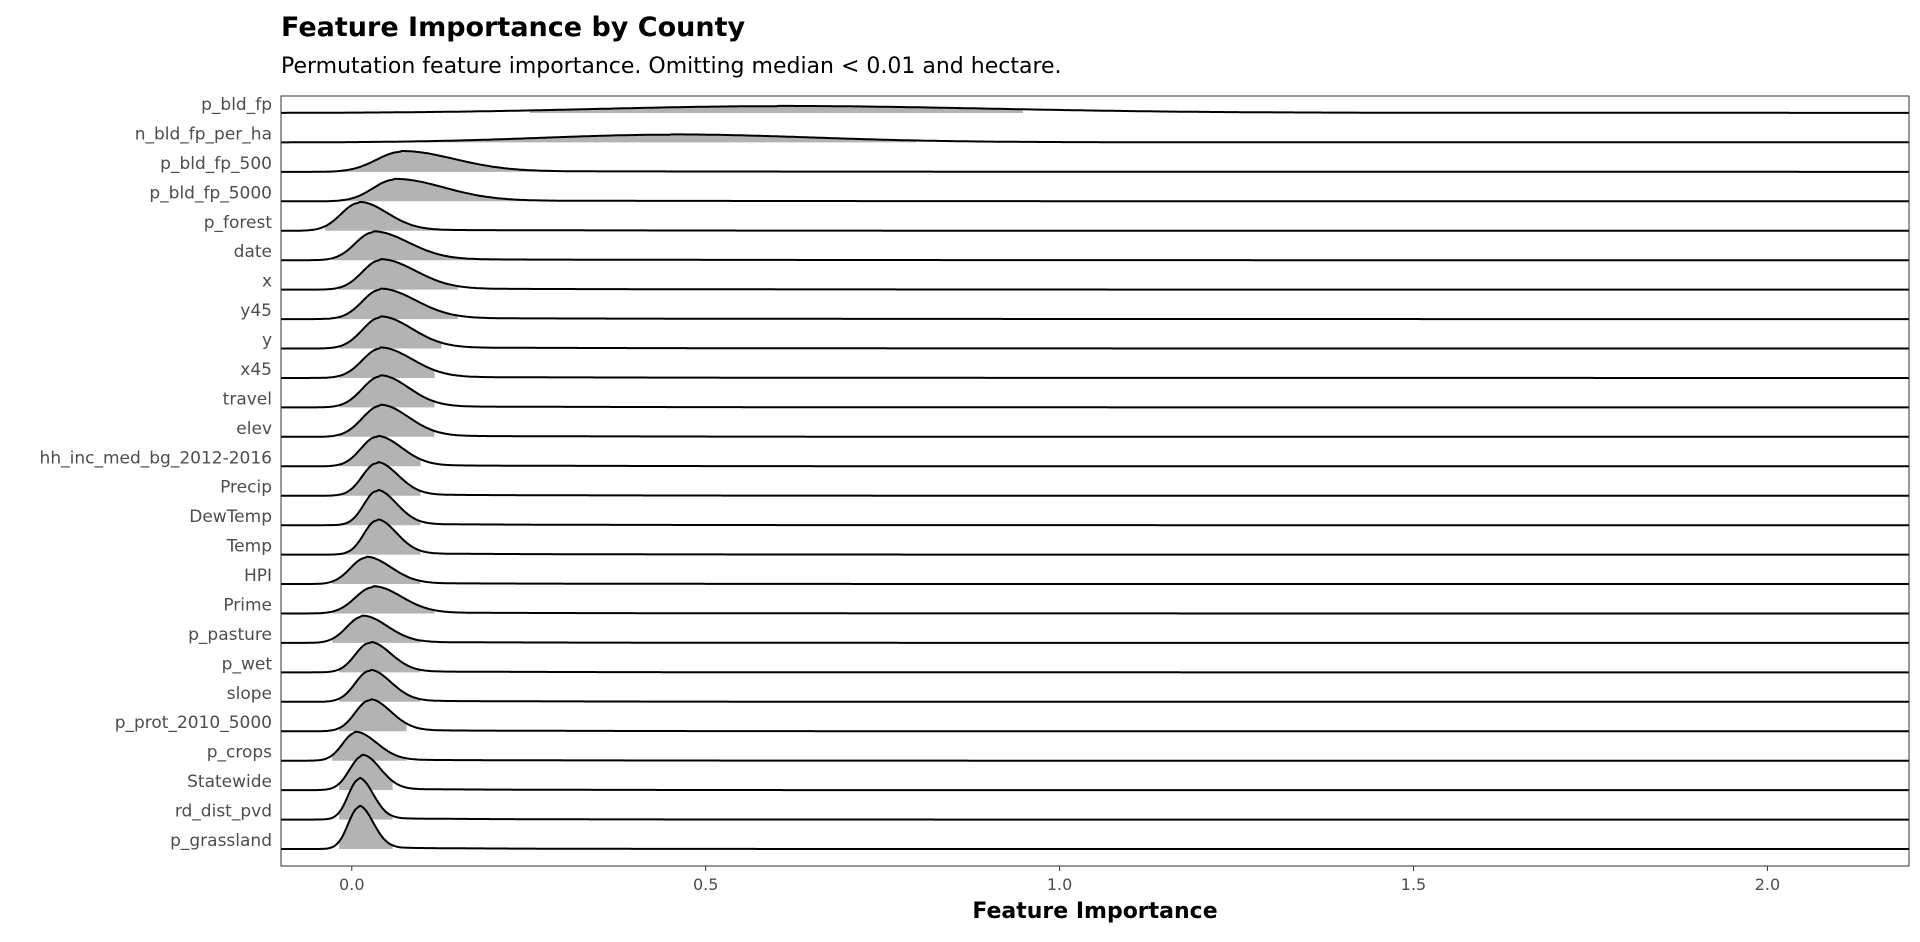 This screenshot has width=1920, height=942. Describe the element at coordinates (267, 341) in the screenshot. I see `y-label-y: y` at that location.